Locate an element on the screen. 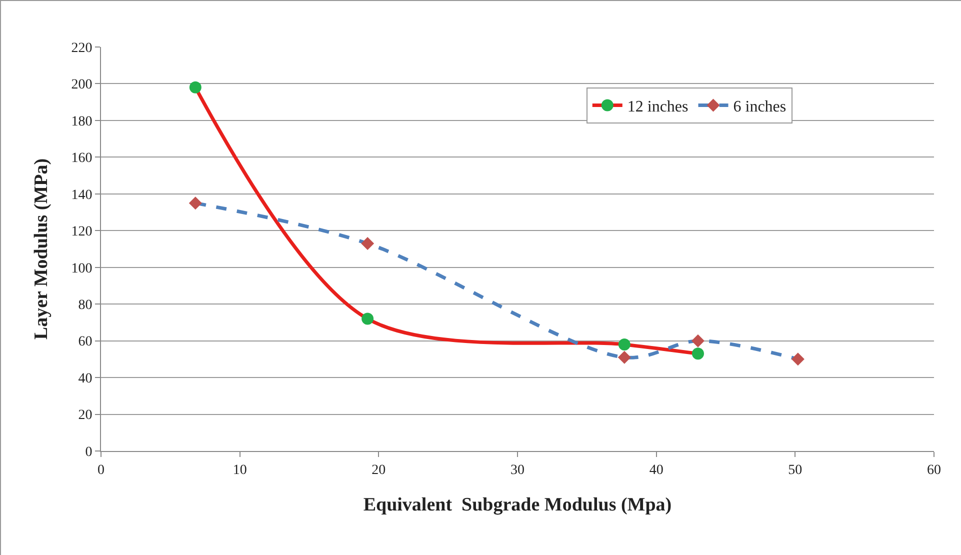 The height and width of the screenshot is (555, 961). x-tick-label: 10 is located at coordinates (239, 470).